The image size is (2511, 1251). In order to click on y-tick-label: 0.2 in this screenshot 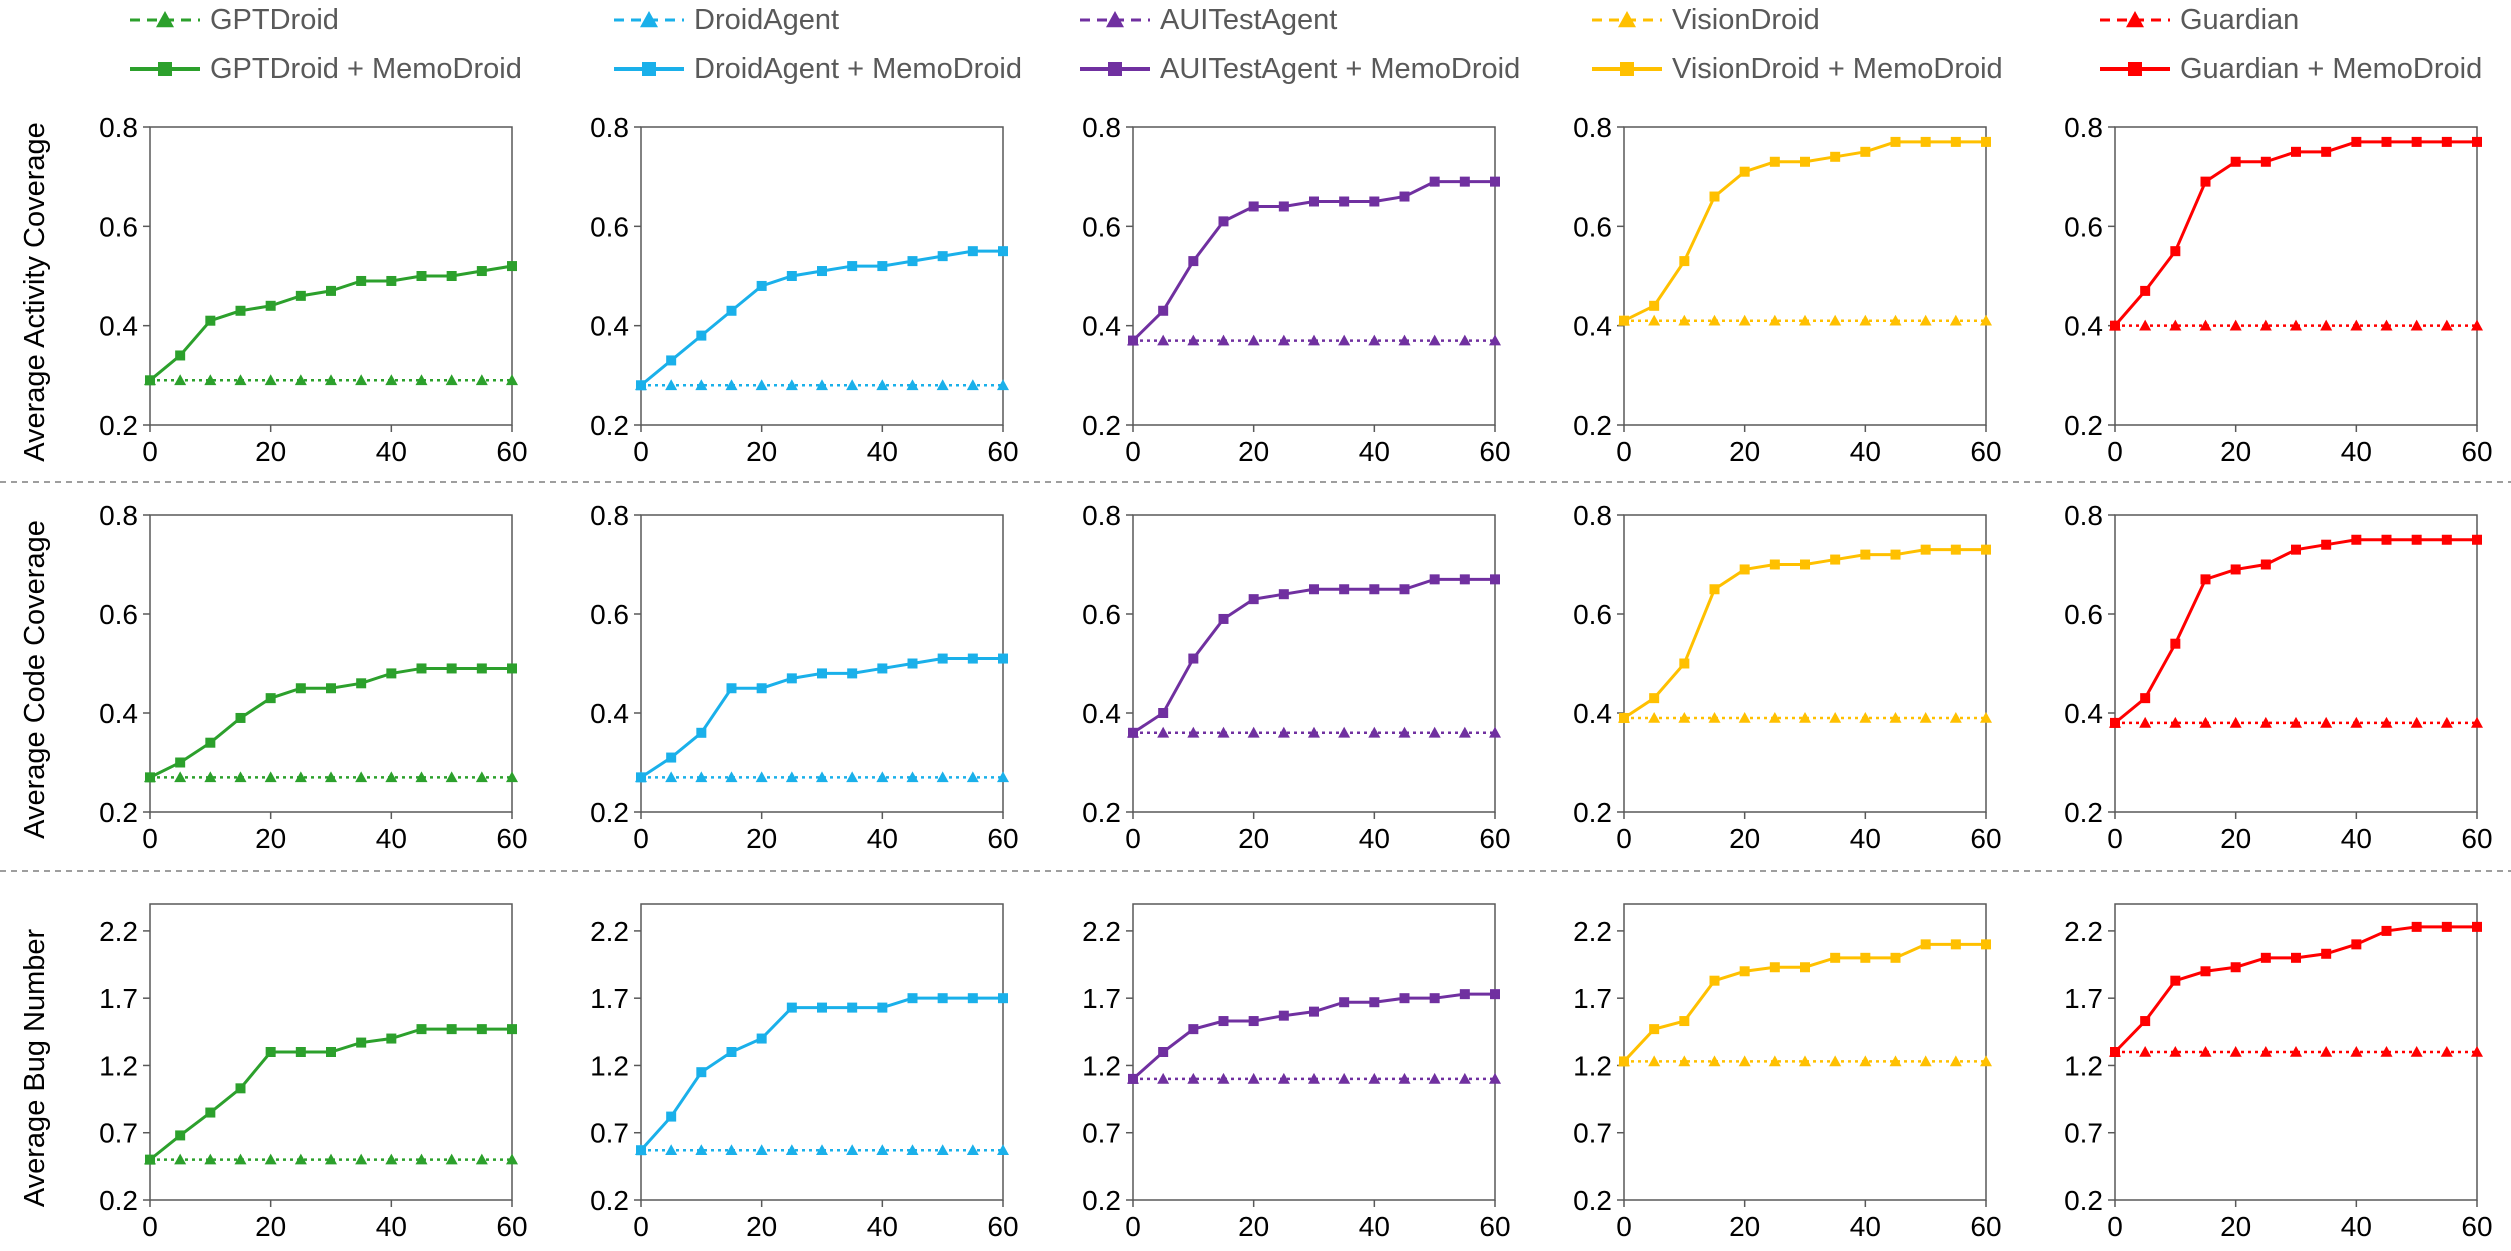, I will do `click(2083, 812)`.